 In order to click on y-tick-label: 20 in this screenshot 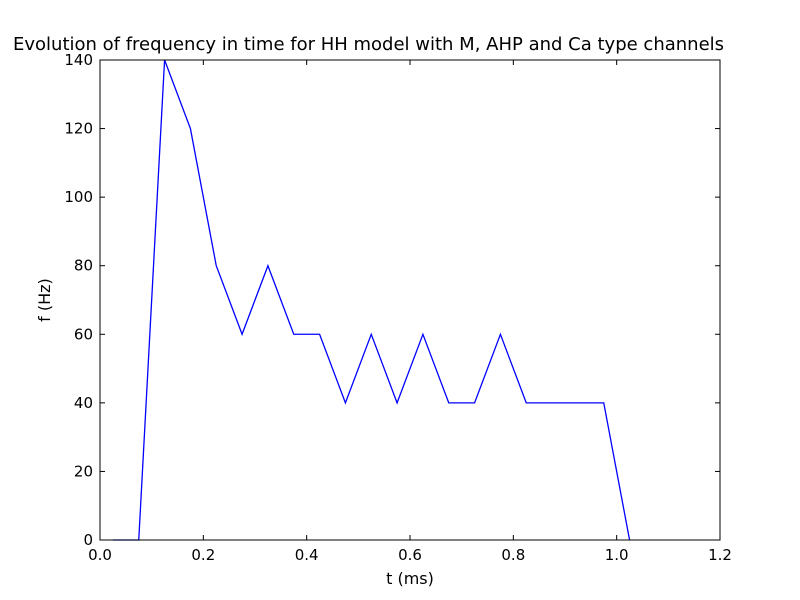, I will do `click(83, 471)`.